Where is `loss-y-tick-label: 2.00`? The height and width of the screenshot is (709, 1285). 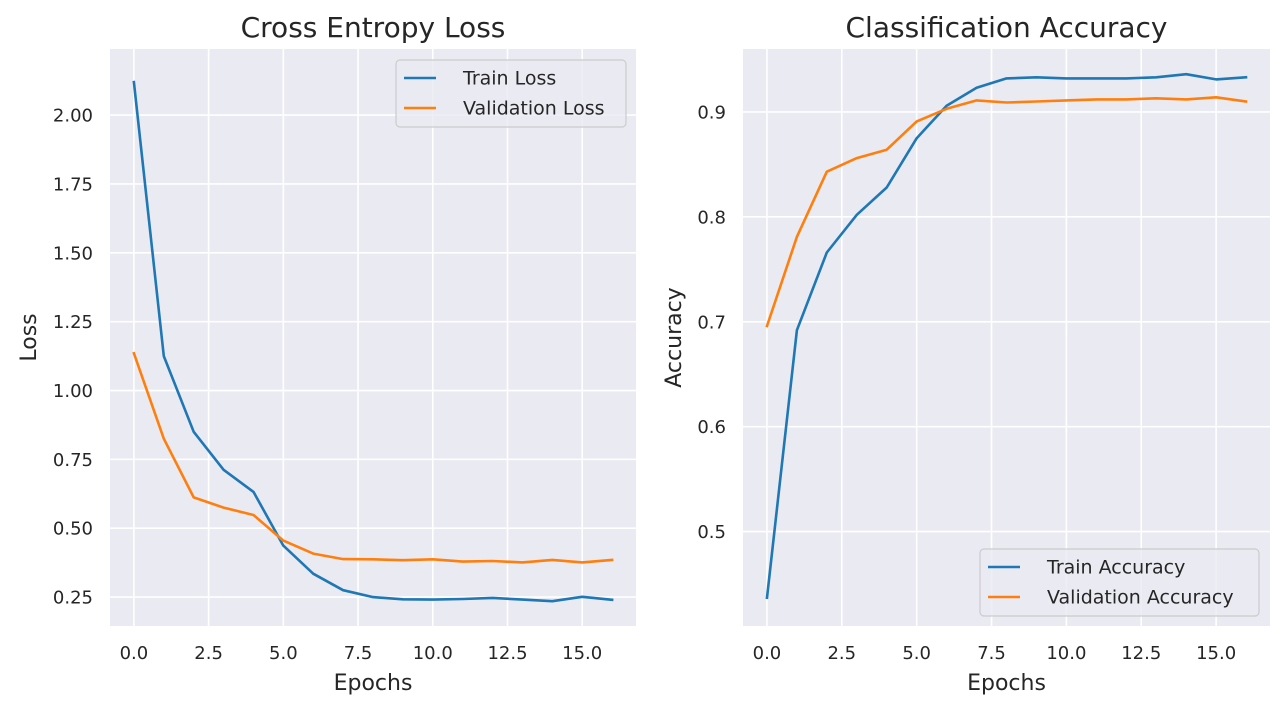
loss-y-tick-label: 2.00 is located at coordinates (73, 116).